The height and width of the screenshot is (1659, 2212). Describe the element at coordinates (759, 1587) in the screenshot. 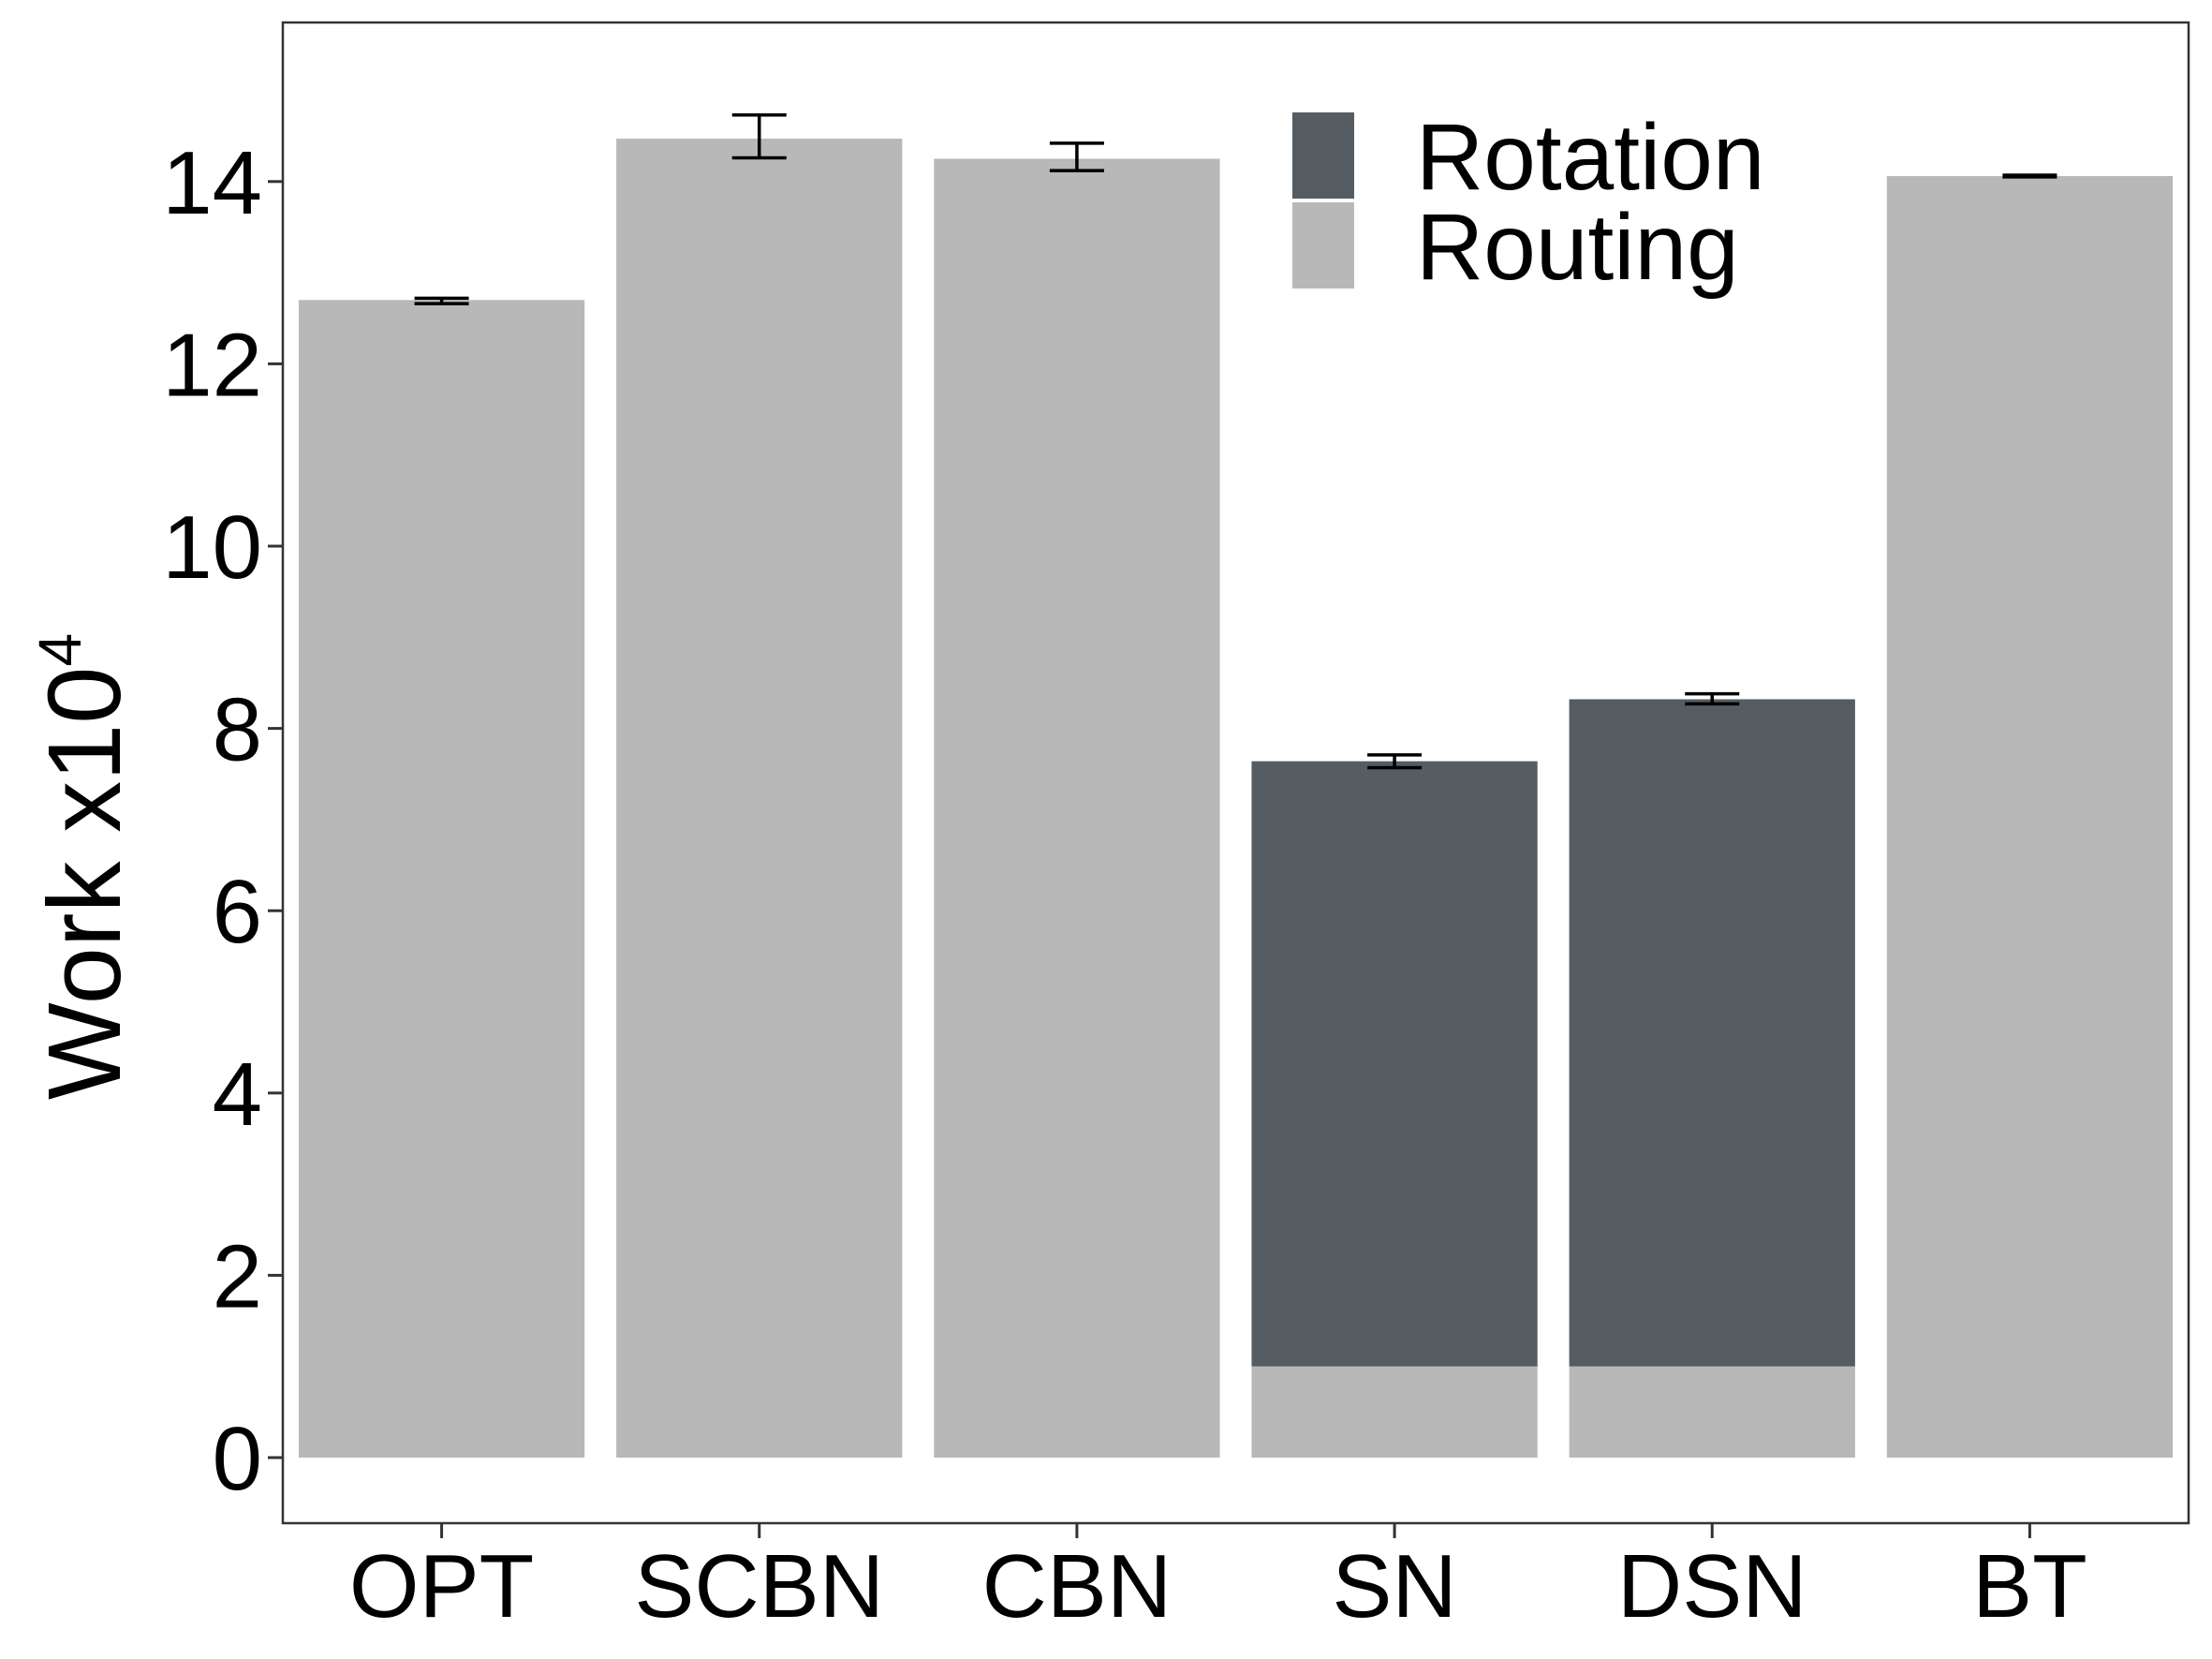

I see `x-tick-label-scbn: SCBN` at that location.